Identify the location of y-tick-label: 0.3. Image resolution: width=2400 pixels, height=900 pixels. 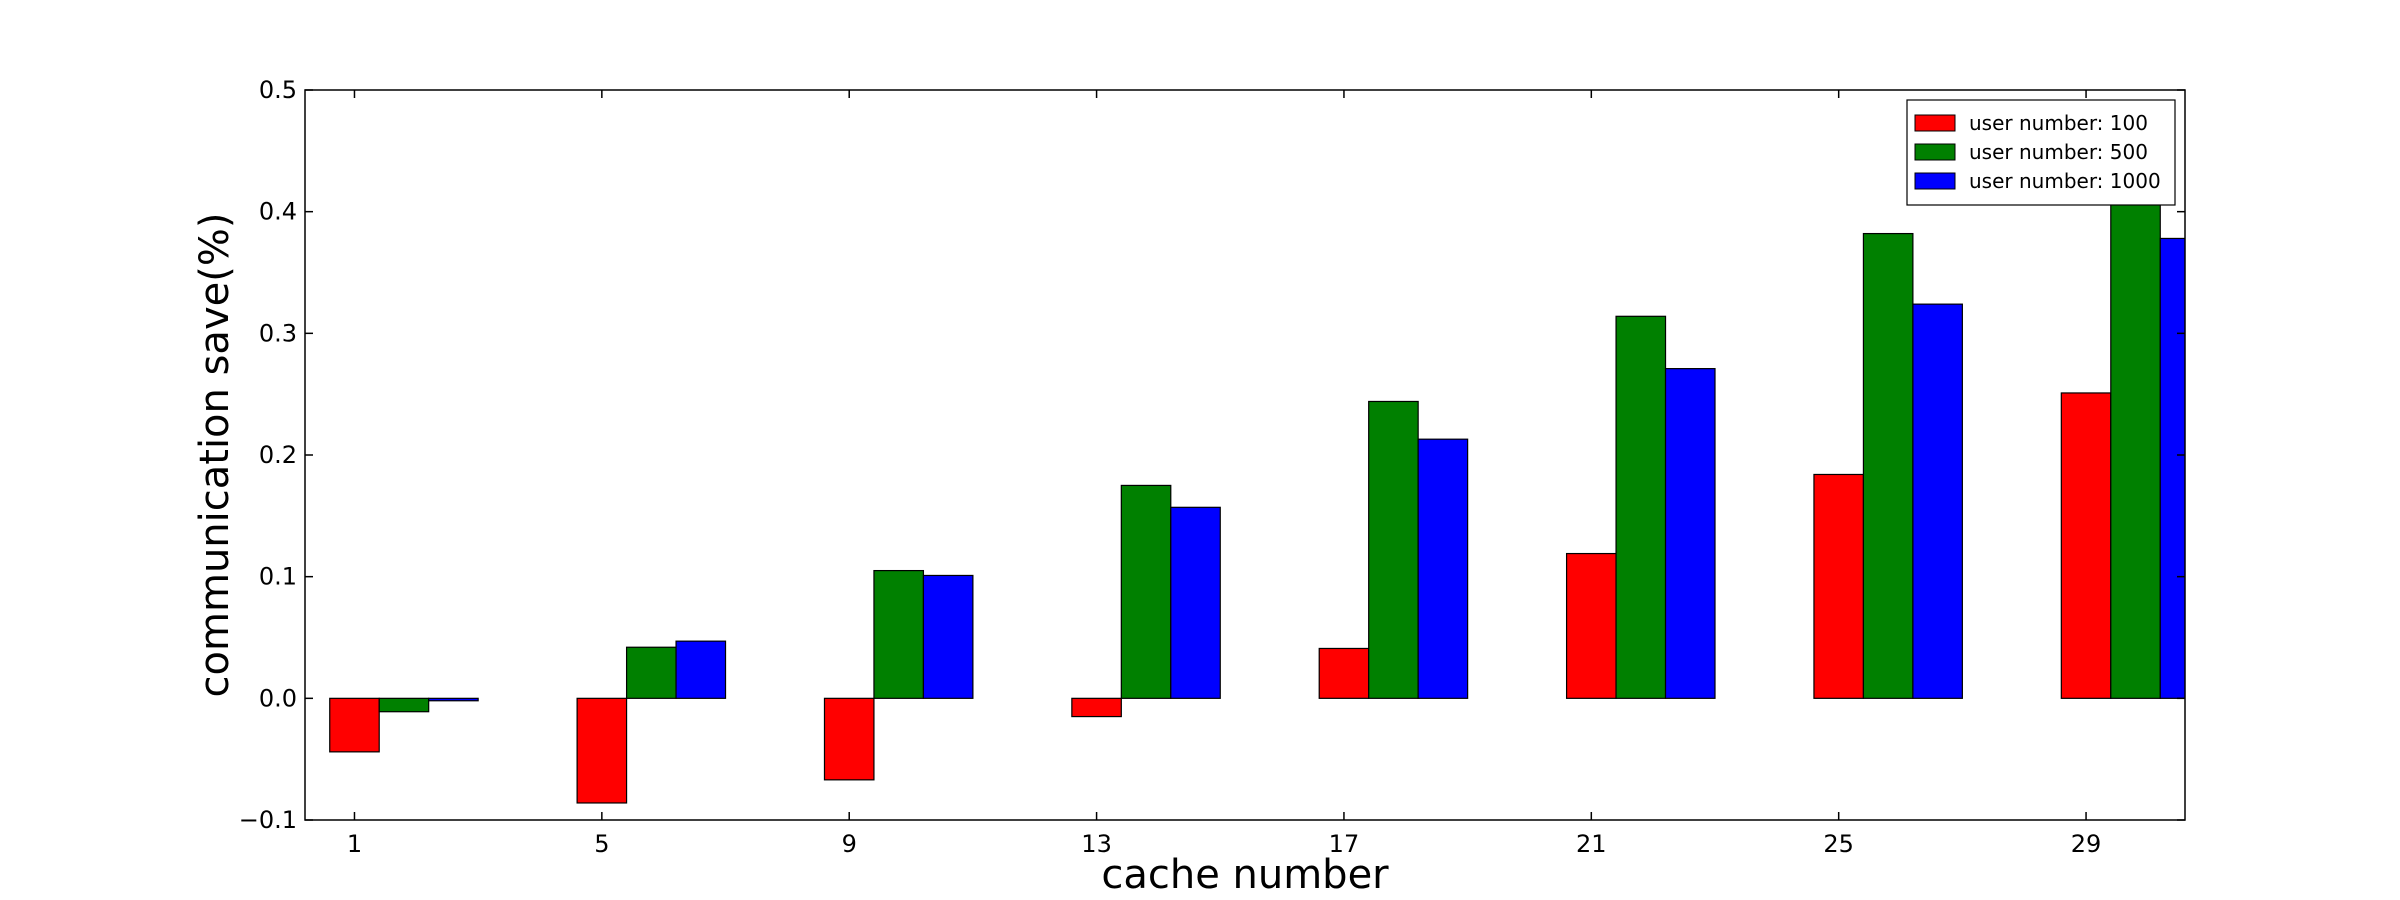
(278, 333).